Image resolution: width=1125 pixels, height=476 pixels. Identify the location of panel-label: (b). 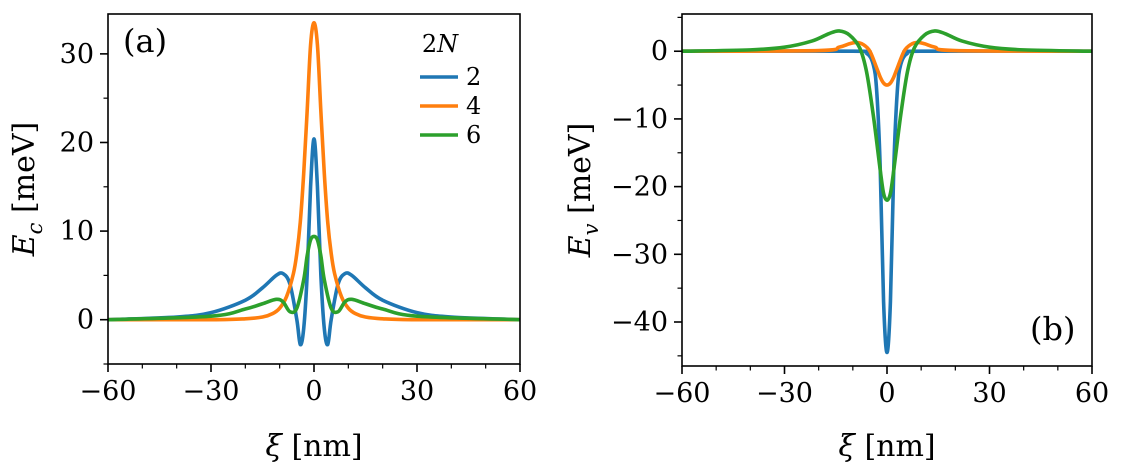
(1052, 329).